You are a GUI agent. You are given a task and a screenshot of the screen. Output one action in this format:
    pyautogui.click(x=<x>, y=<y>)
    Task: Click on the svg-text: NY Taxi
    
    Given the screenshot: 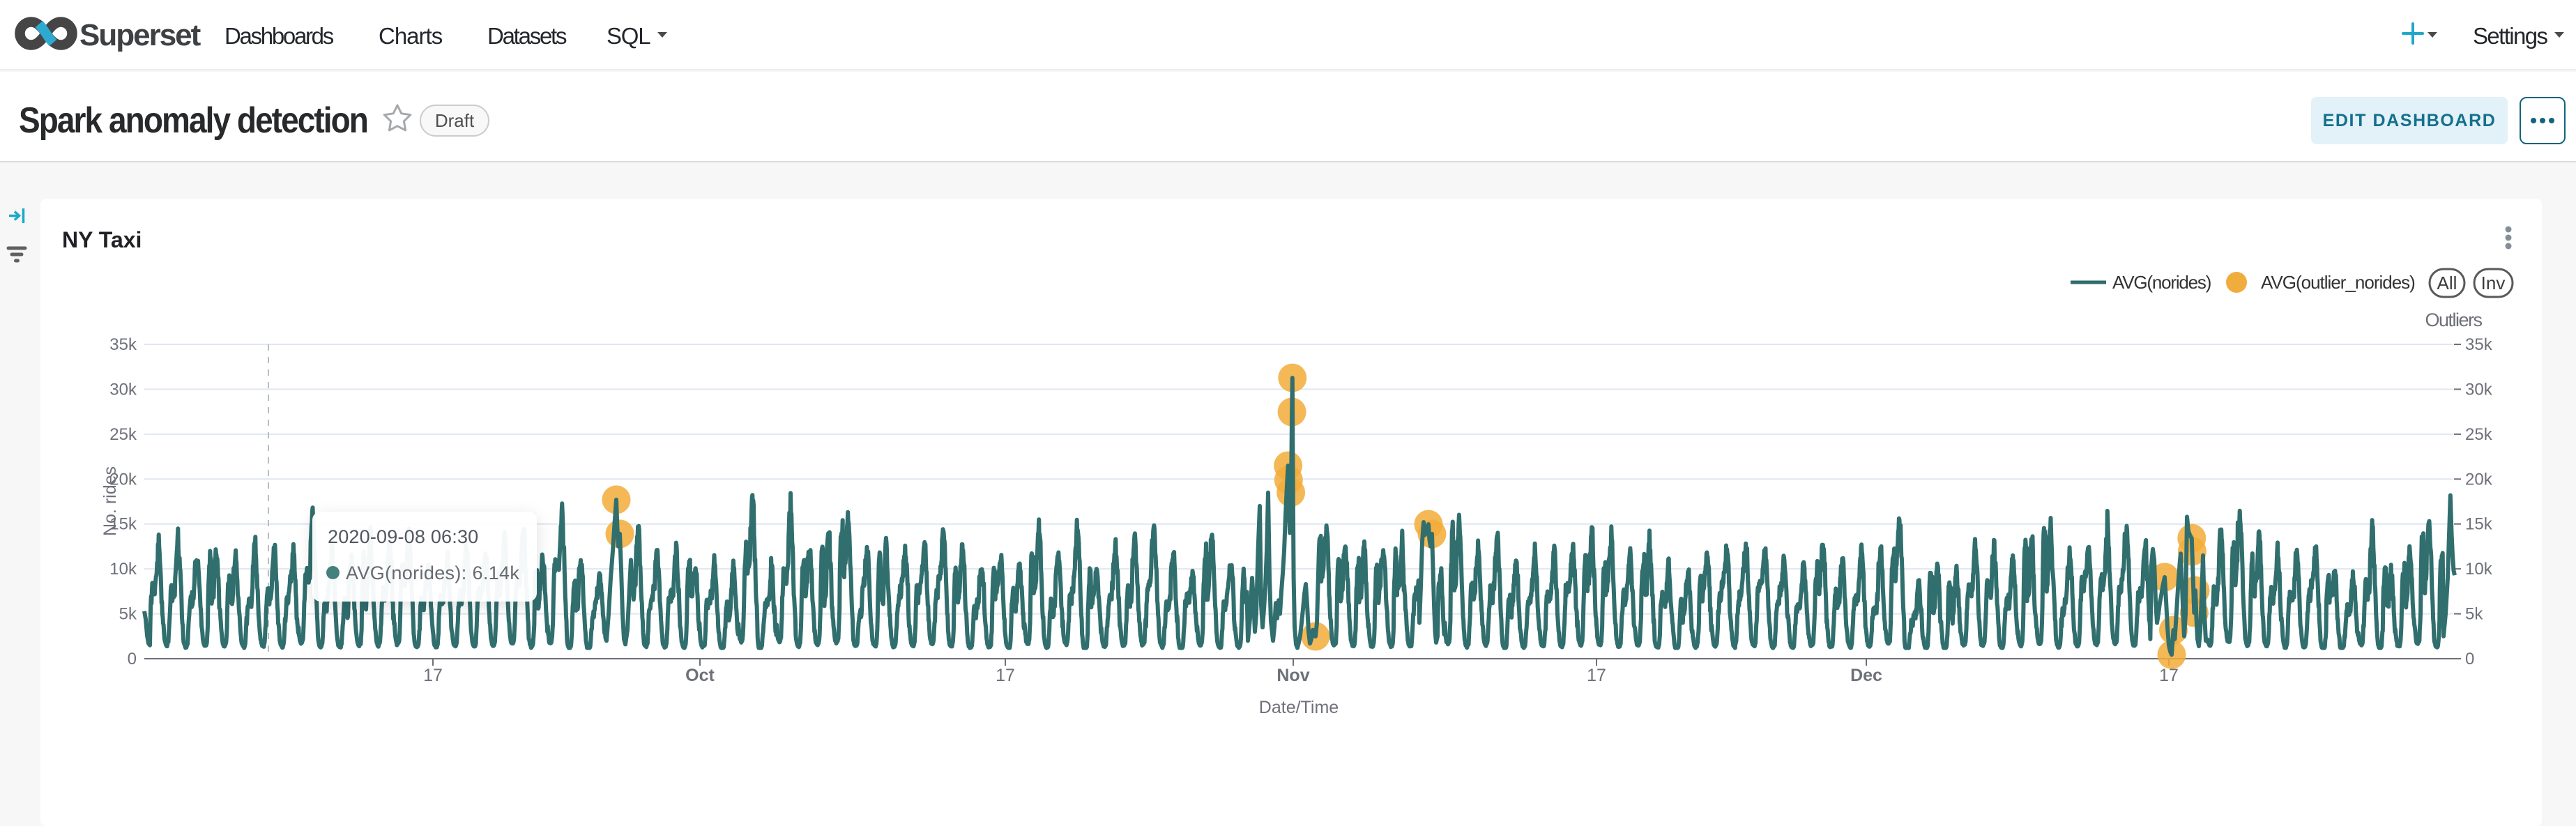 What is the action you would take?
    pyautogui.click(x=102, y=239)
    